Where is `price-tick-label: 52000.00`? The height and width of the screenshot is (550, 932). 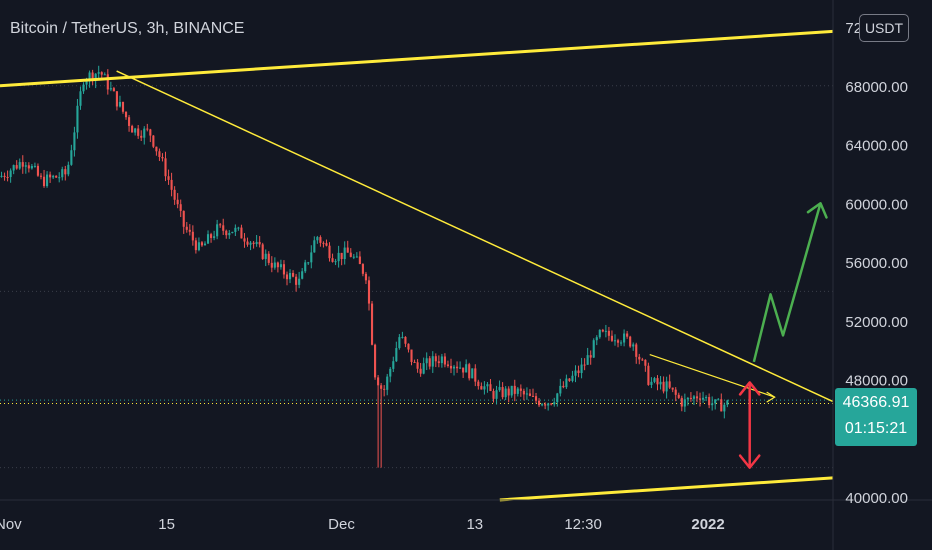 price-tick-label: 52000.00 is located at coordinates (876, 322).